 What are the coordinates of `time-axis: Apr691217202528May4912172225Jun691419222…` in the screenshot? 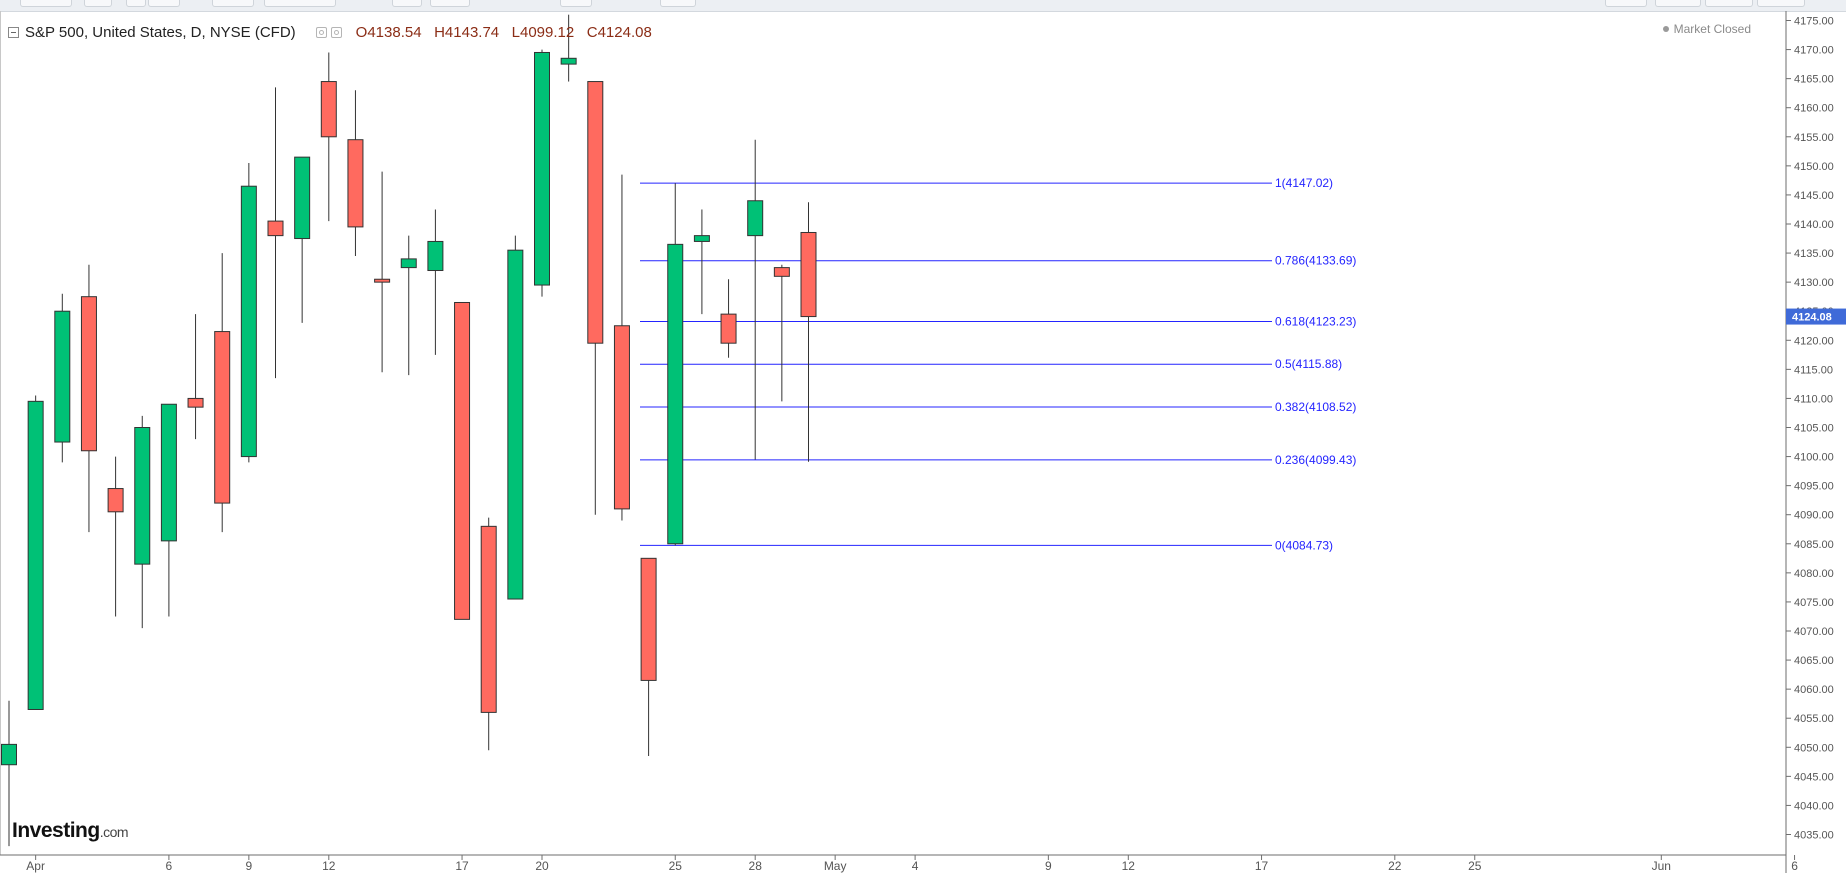 It's located at (923, 863).